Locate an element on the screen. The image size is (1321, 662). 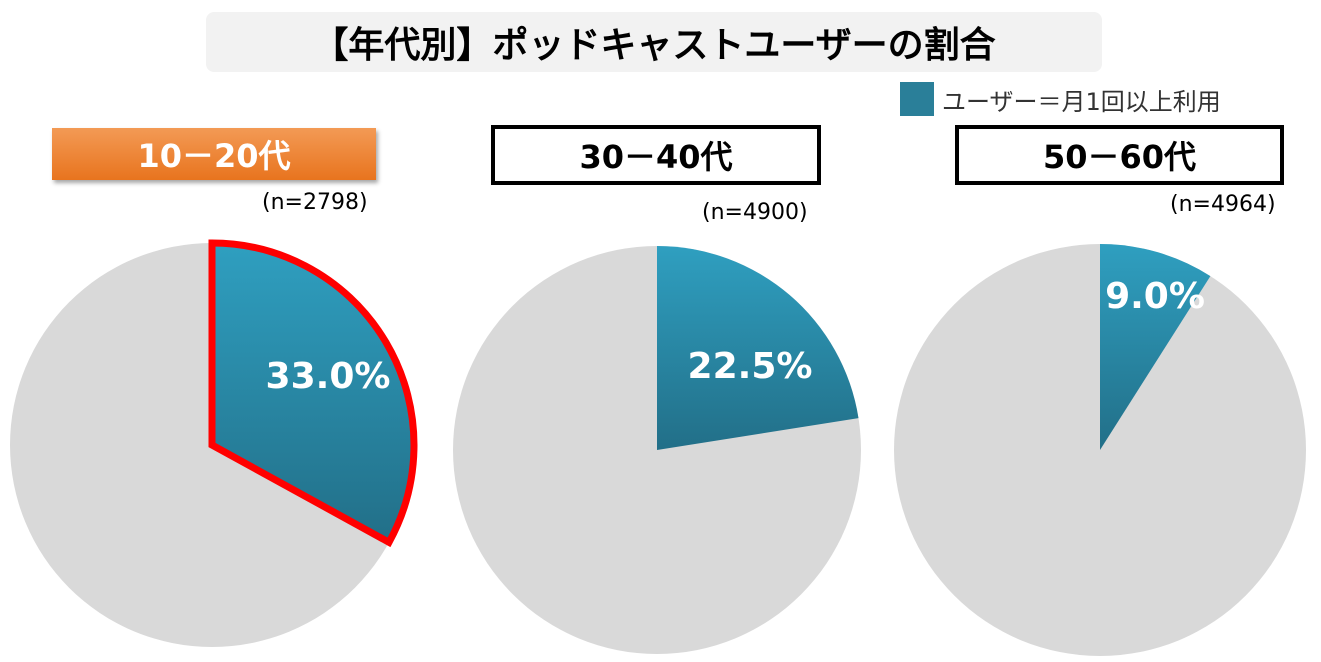
legend: ユーザー＝月1回以上利用 is located at coordinates (1060, 99).